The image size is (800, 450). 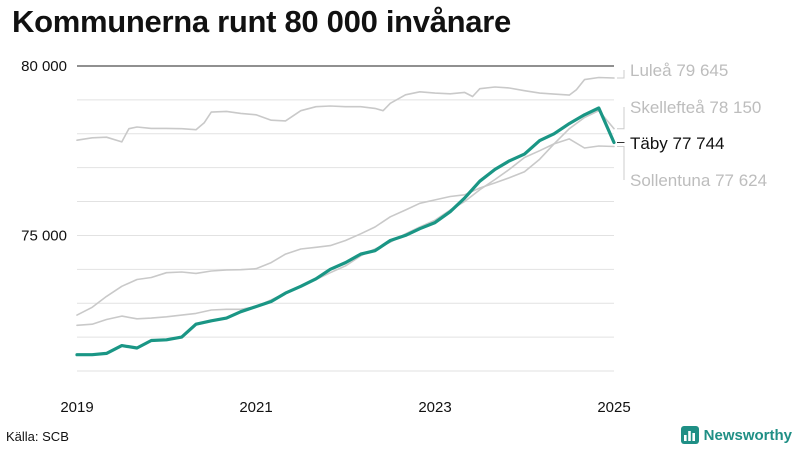 I want to click on x-tick-label: 2019, so click(x=76, y=407).